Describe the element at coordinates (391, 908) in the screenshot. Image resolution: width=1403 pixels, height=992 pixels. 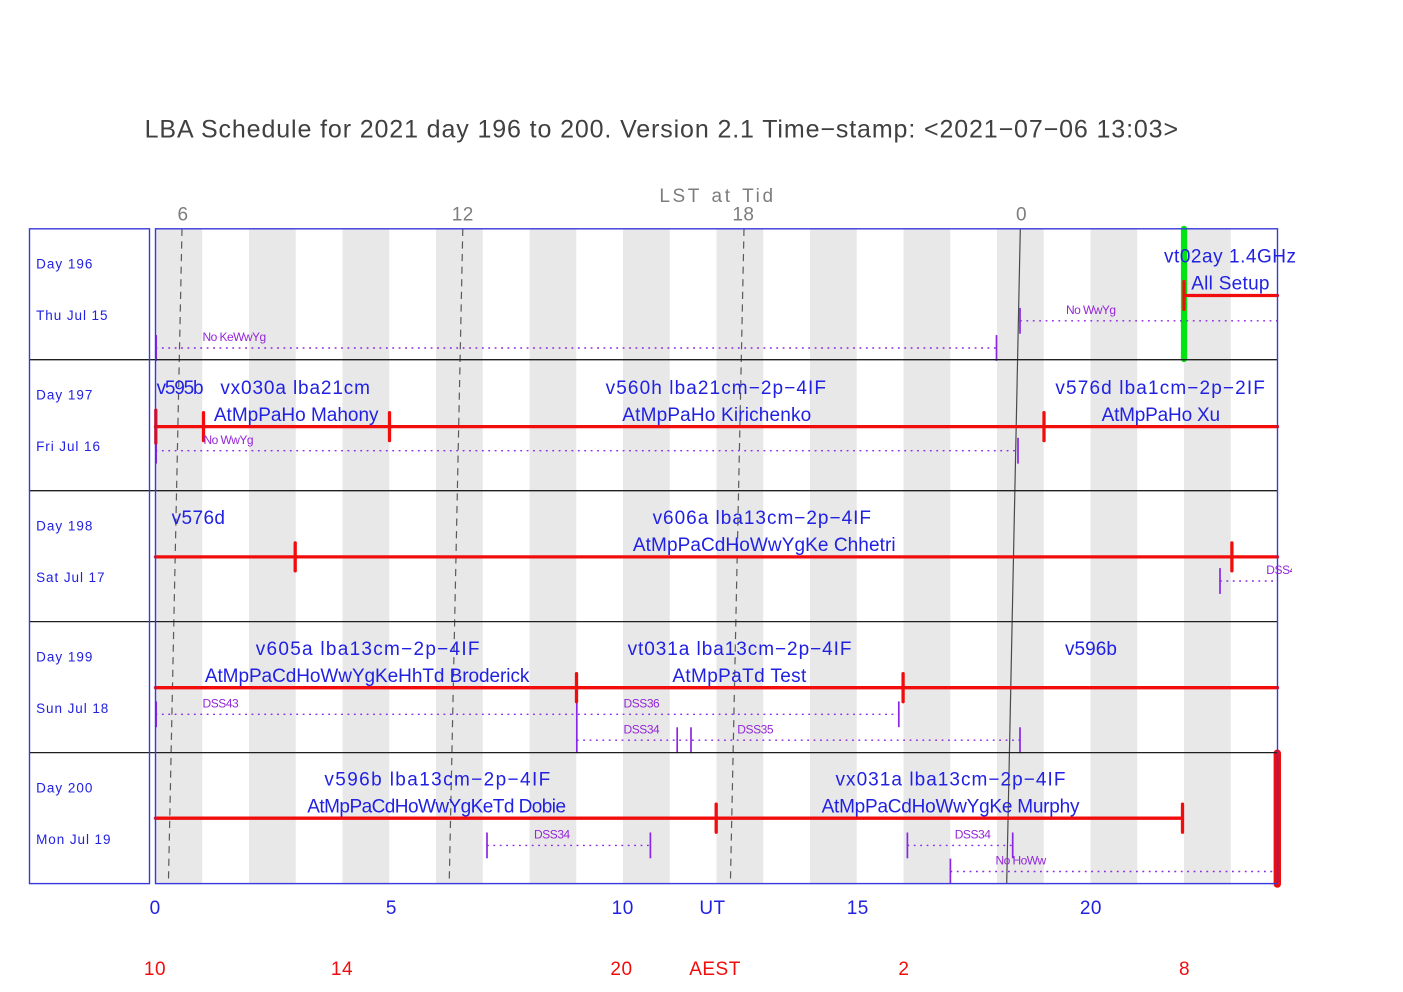
I see `svg-text: 5` at that location.